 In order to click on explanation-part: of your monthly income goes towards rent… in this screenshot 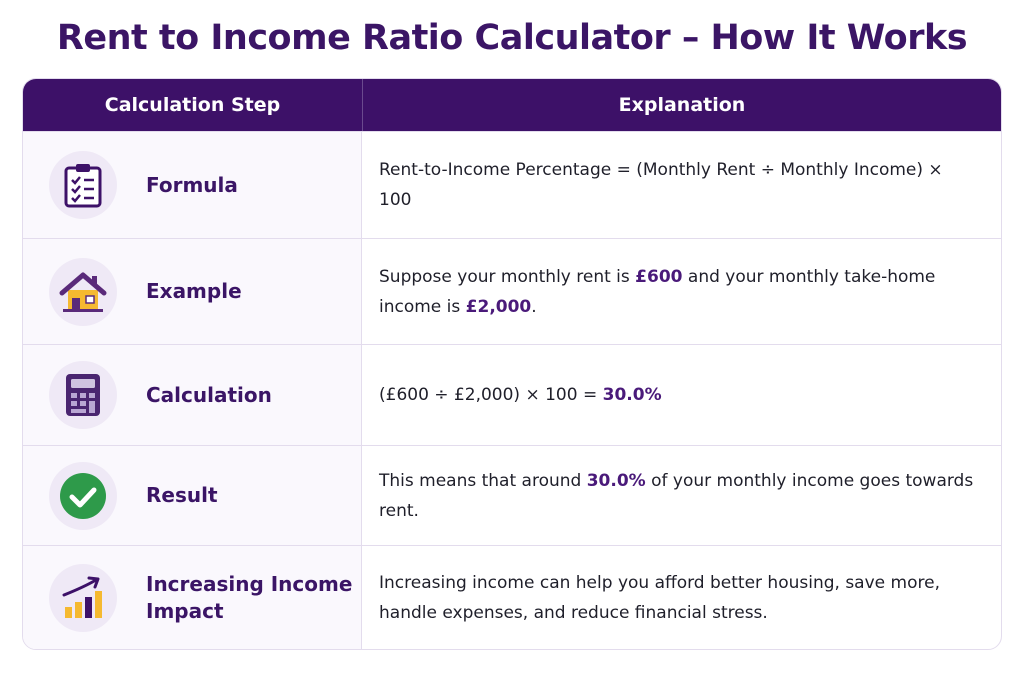, I will do `click(676, 495)`.